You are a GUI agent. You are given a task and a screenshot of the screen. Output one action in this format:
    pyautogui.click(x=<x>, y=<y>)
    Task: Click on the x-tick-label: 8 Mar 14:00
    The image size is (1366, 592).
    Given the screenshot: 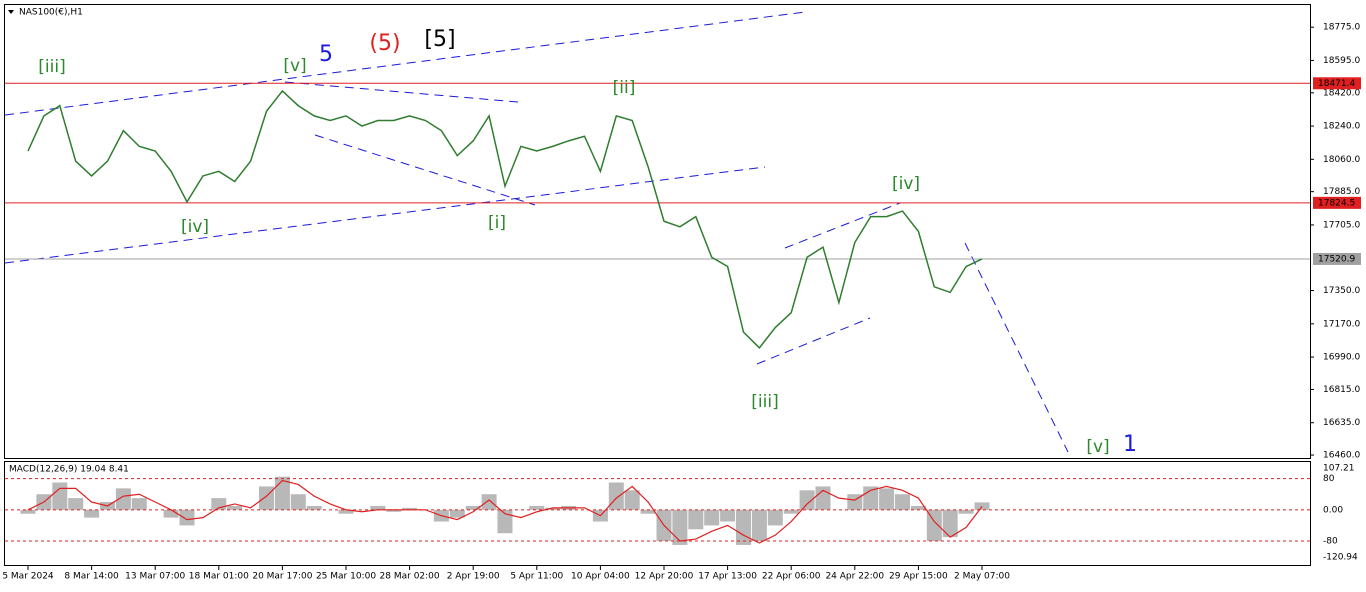 What is the action you would take?
    pyautogui.click(x=91, y=577)
    